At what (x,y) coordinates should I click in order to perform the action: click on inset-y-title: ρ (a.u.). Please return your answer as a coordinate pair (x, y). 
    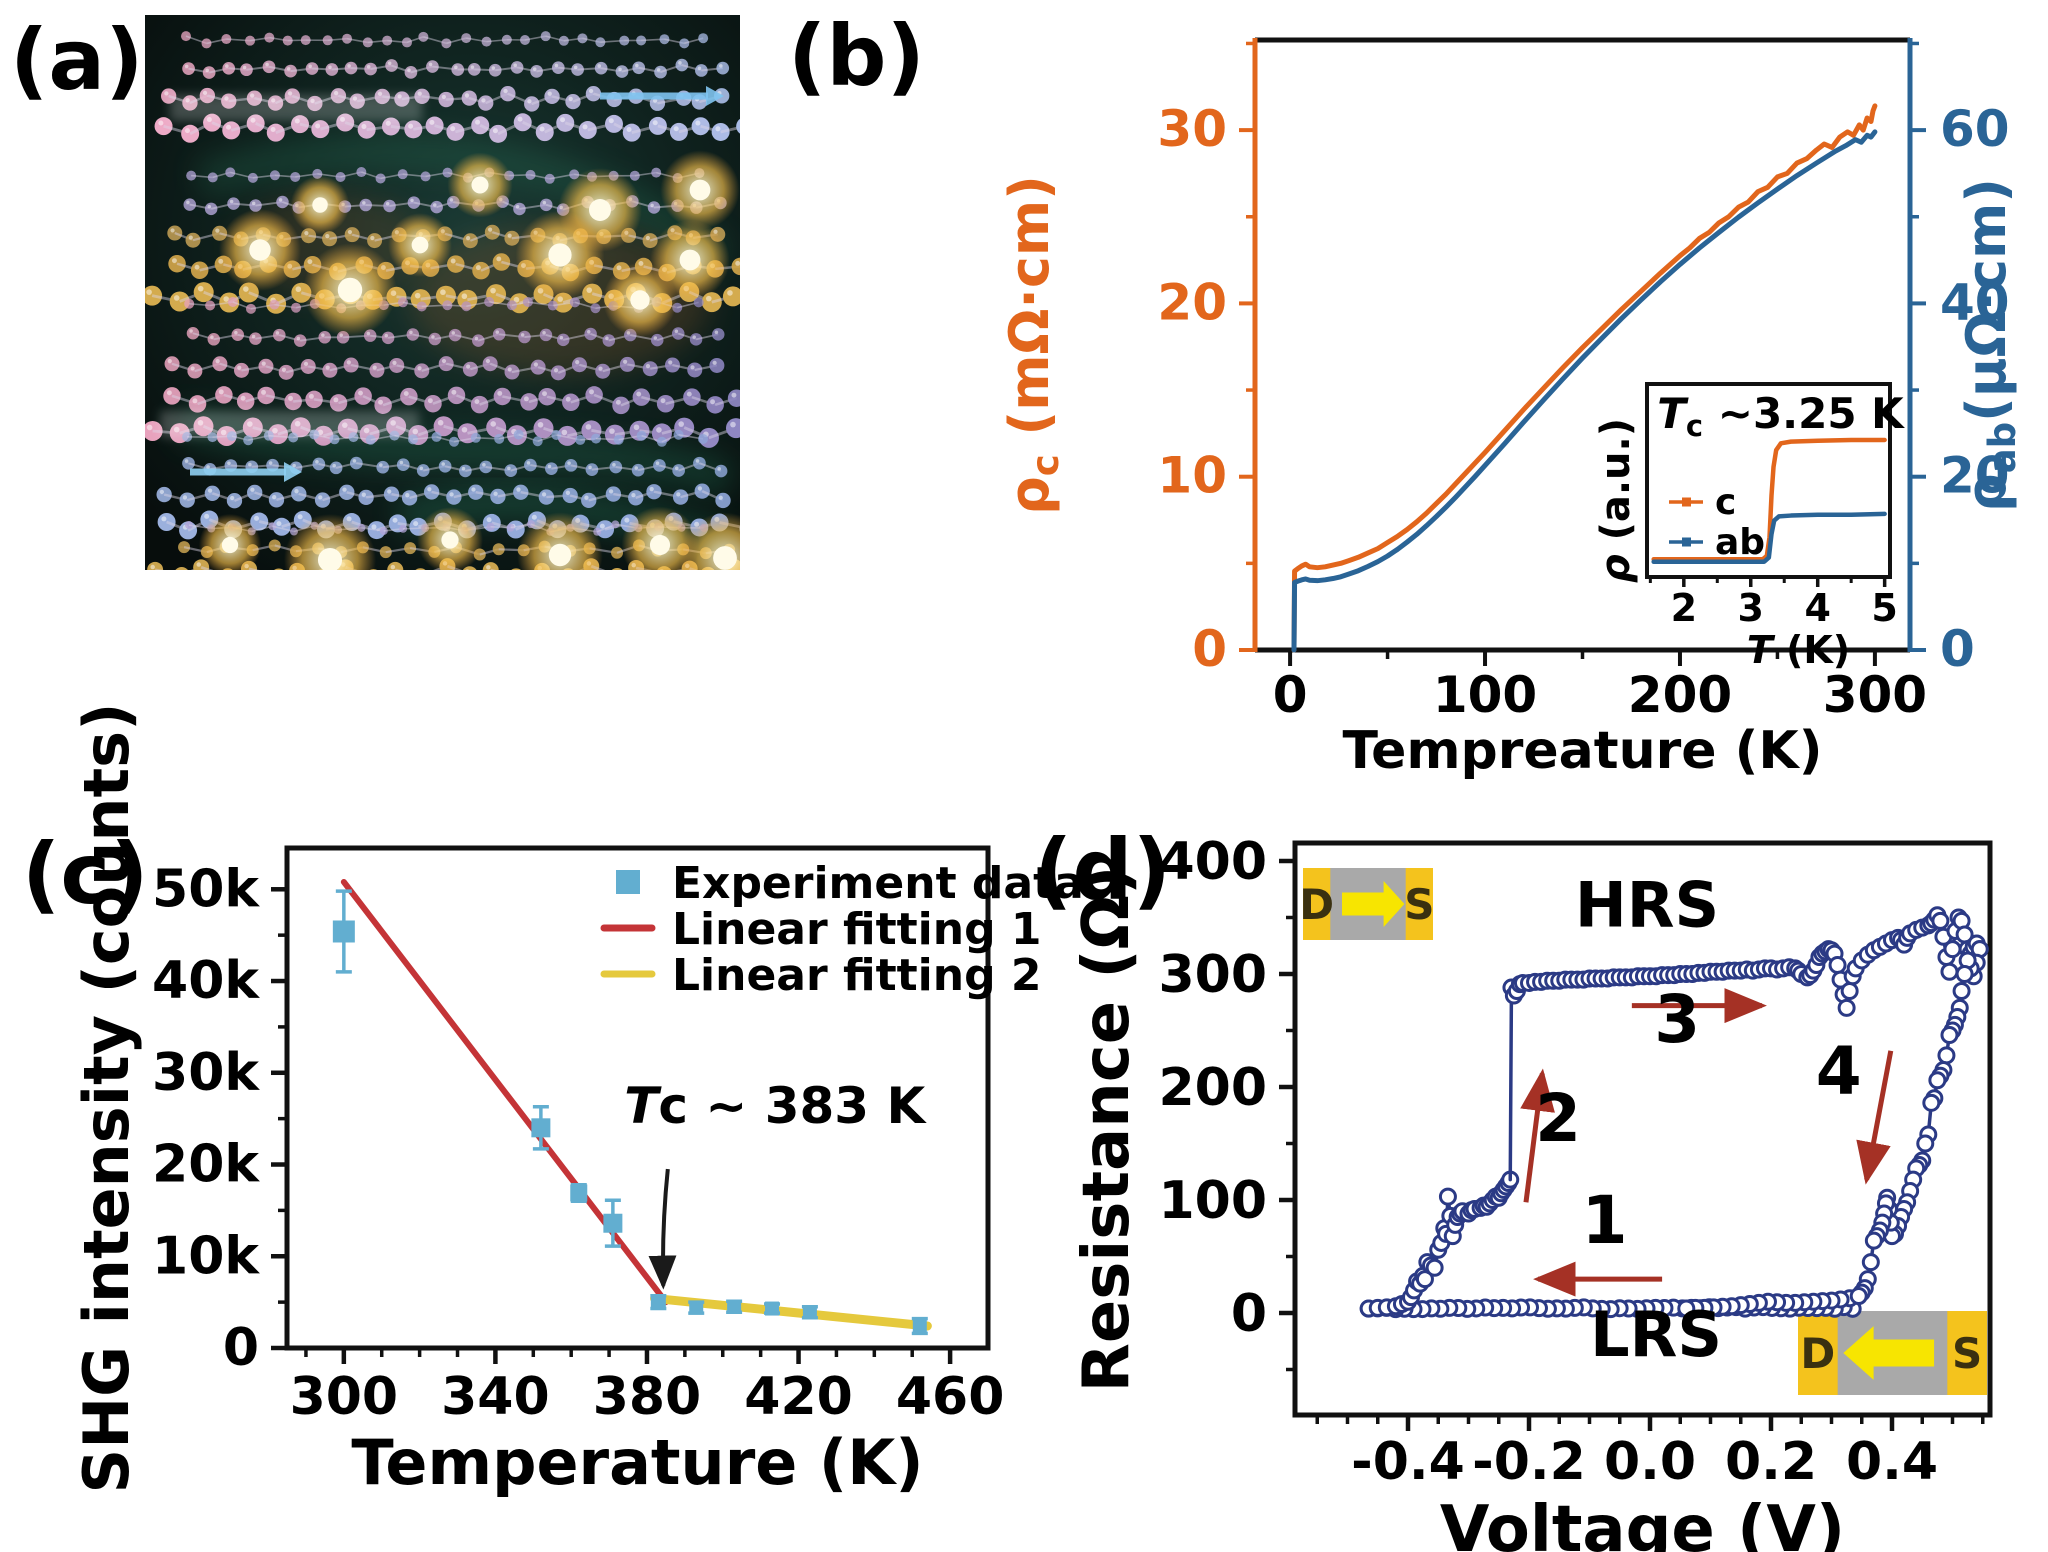
    Looking at the image, I should click on (1616, 500).